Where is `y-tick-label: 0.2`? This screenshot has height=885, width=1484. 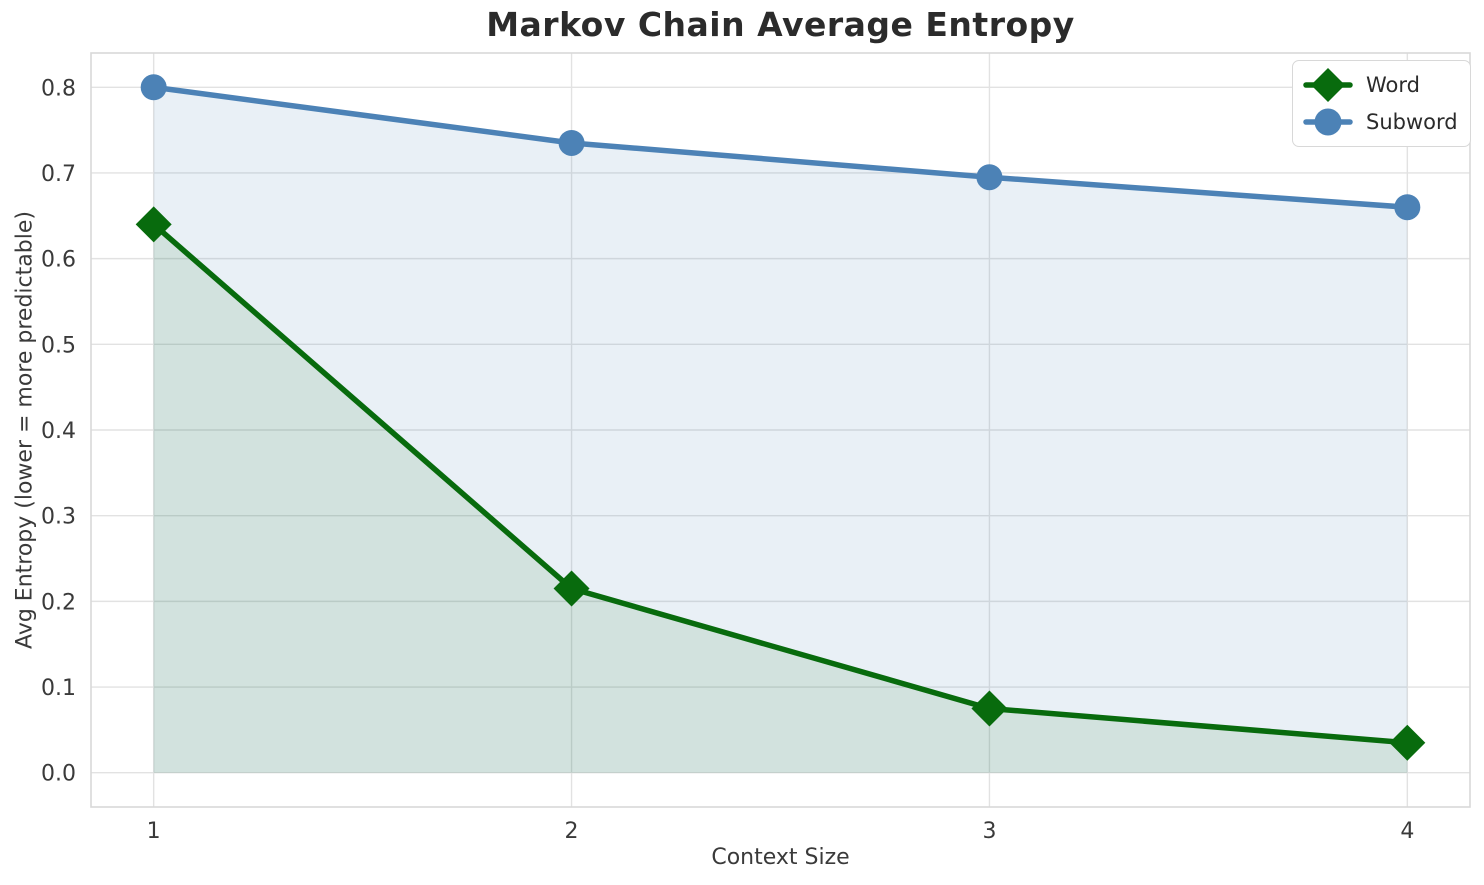
y-tick-label: 0.2 is located at coordinates (58, 602).